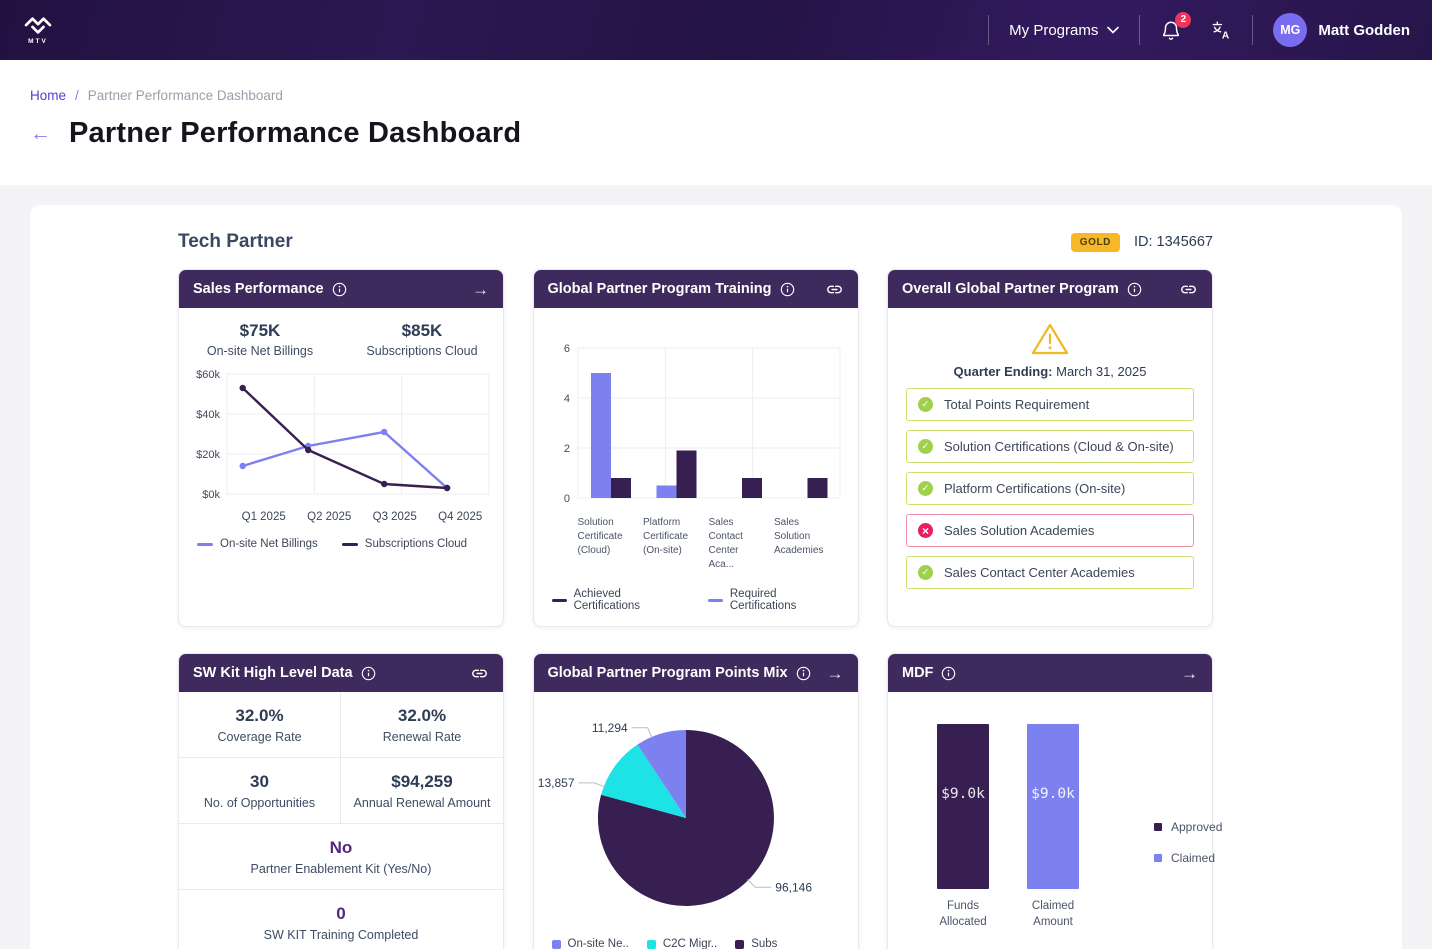 Image resolution: width=1432 pixels, height=949 pixels. I want to click on svg-text: 11,294, so click(609, 728).